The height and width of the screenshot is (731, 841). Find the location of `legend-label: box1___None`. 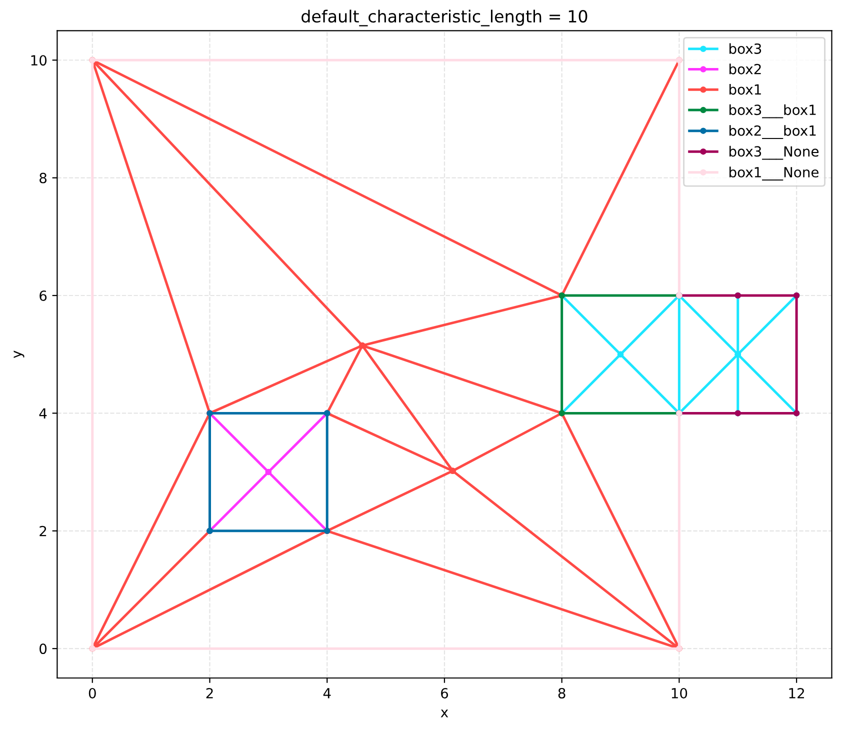

legend-label: box1___None is located at coordinates (774, 173).